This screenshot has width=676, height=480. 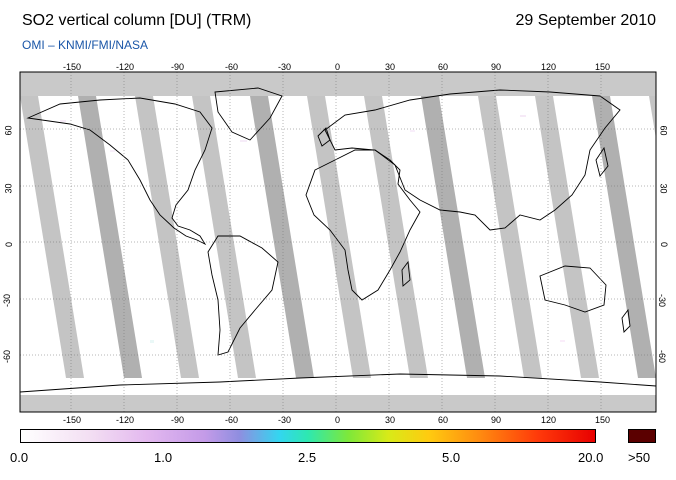 I want to click on madagascar-outline, so click(x=406, y=273).